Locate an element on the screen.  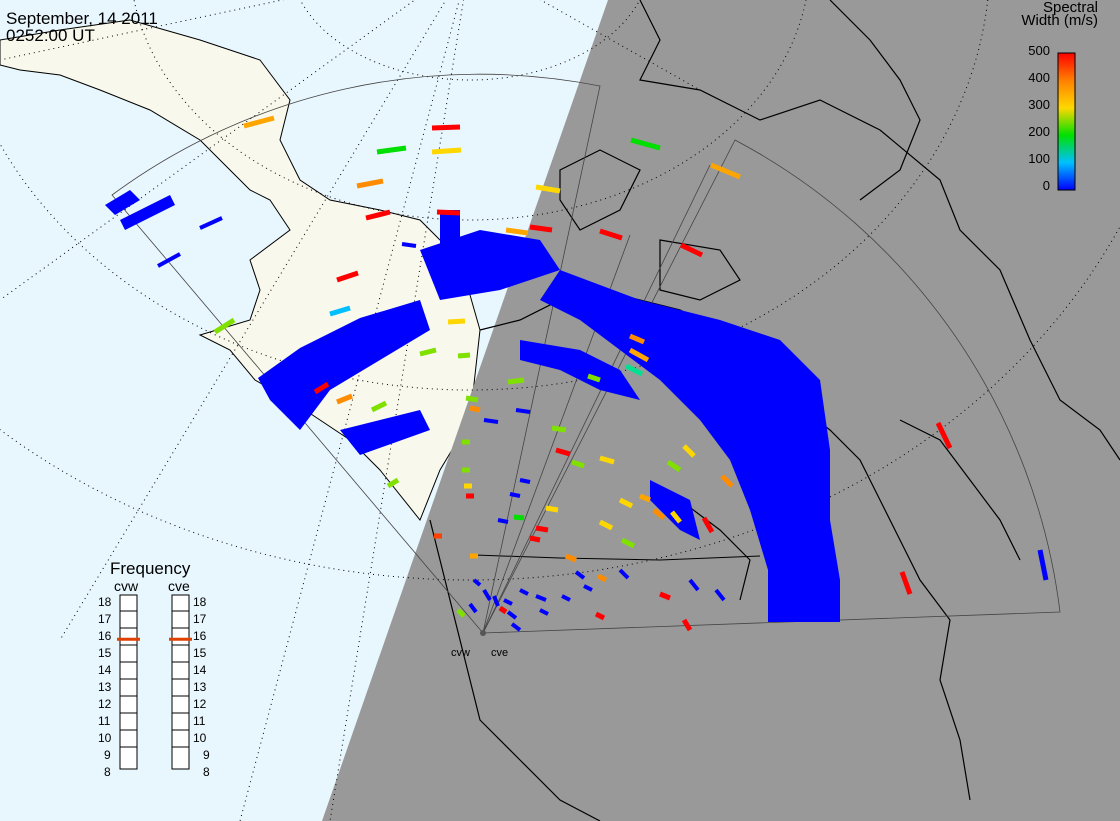
colorbar-unit-title: Width (m/s) is located at coordinates (1059, 20).